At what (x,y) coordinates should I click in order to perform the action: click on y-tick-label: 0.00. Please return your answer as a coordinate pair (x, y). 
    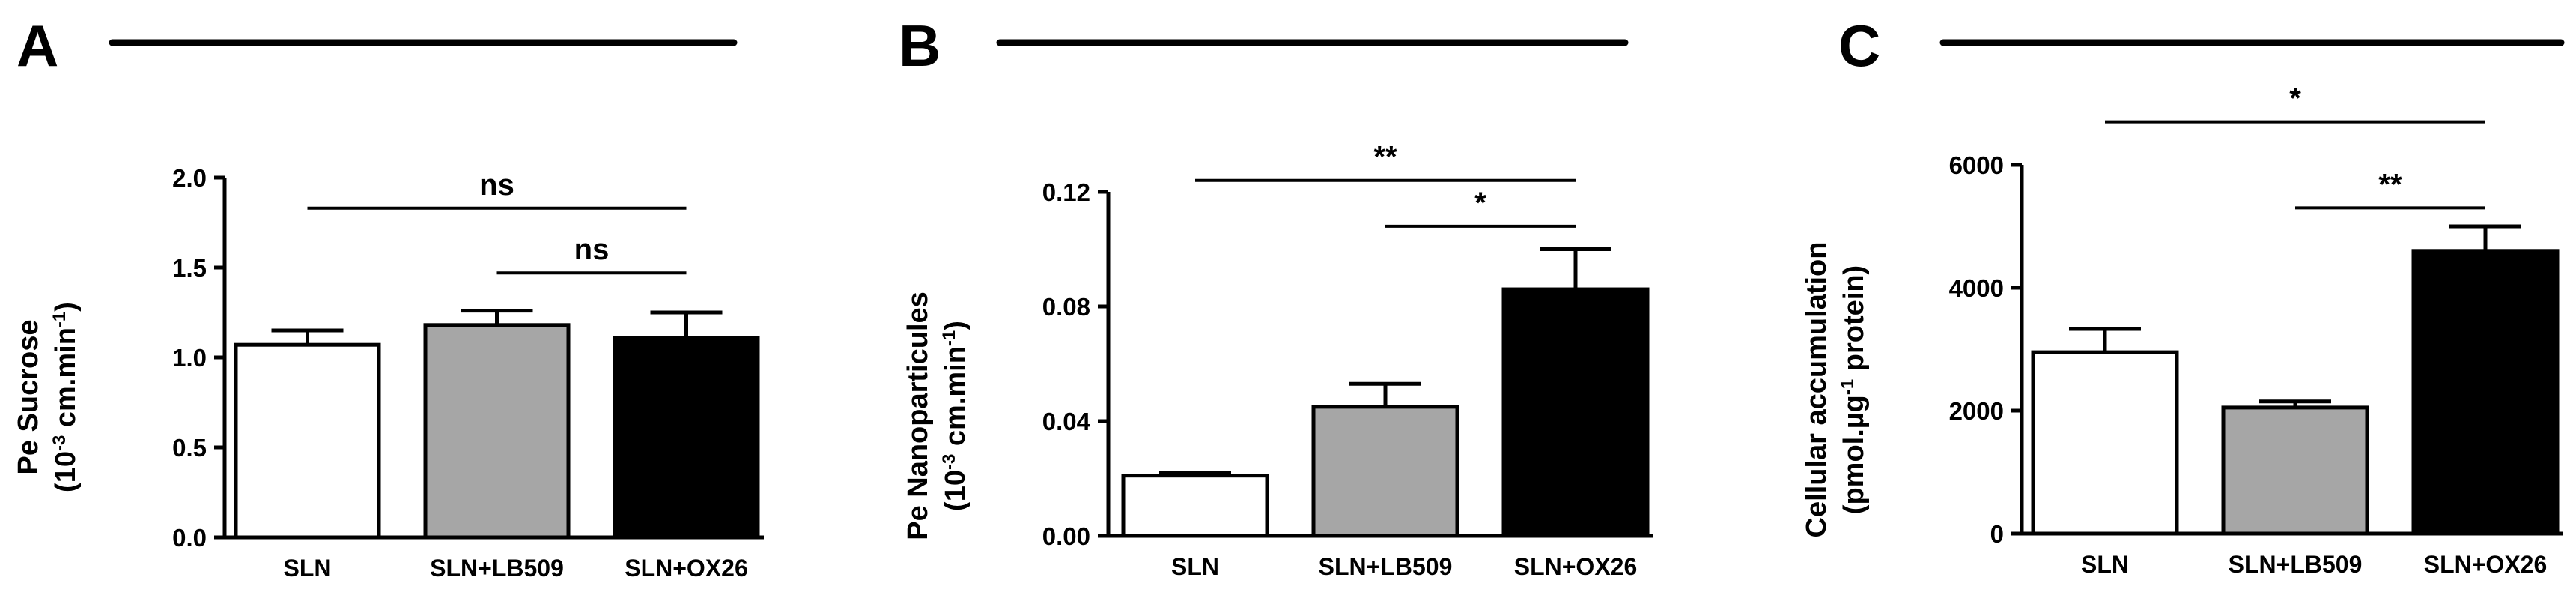
    Looking at the image, I should click on (1066, 536).